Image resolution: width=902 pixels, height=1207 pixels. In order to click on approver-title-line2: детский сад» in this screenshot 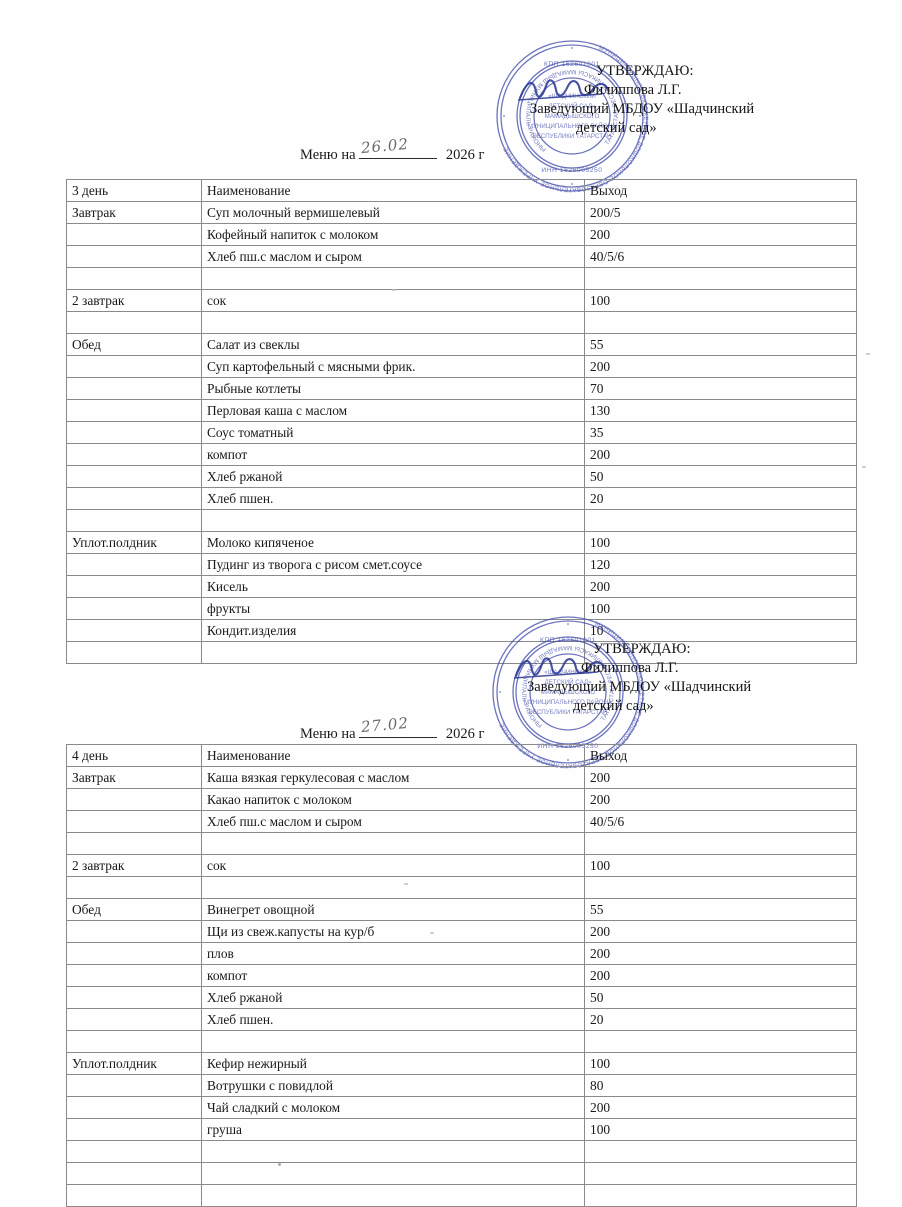, I will do `click(613, 706)`.